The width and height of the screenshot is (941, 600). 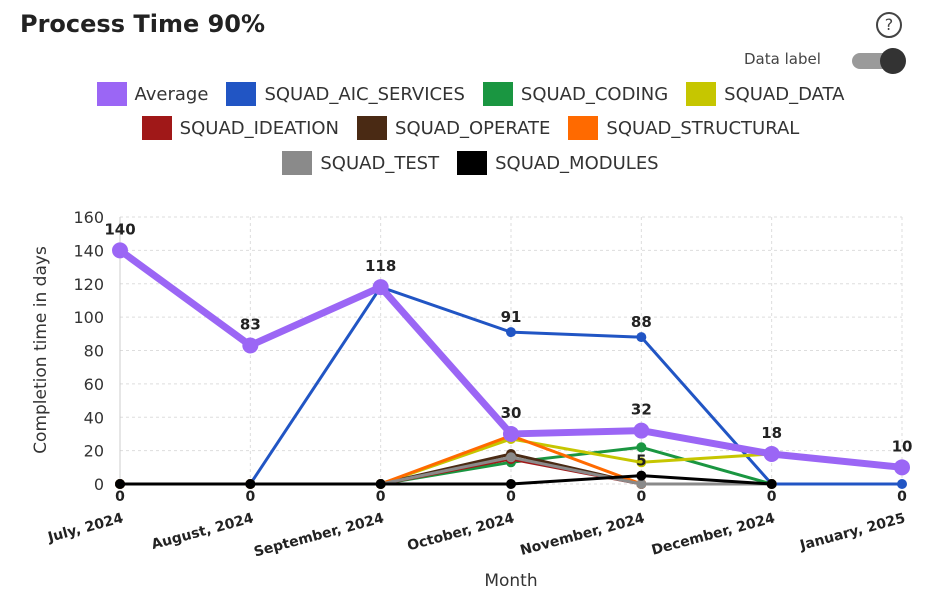 I want to click on y-tick-label: 40, so click(x=94, y=417).